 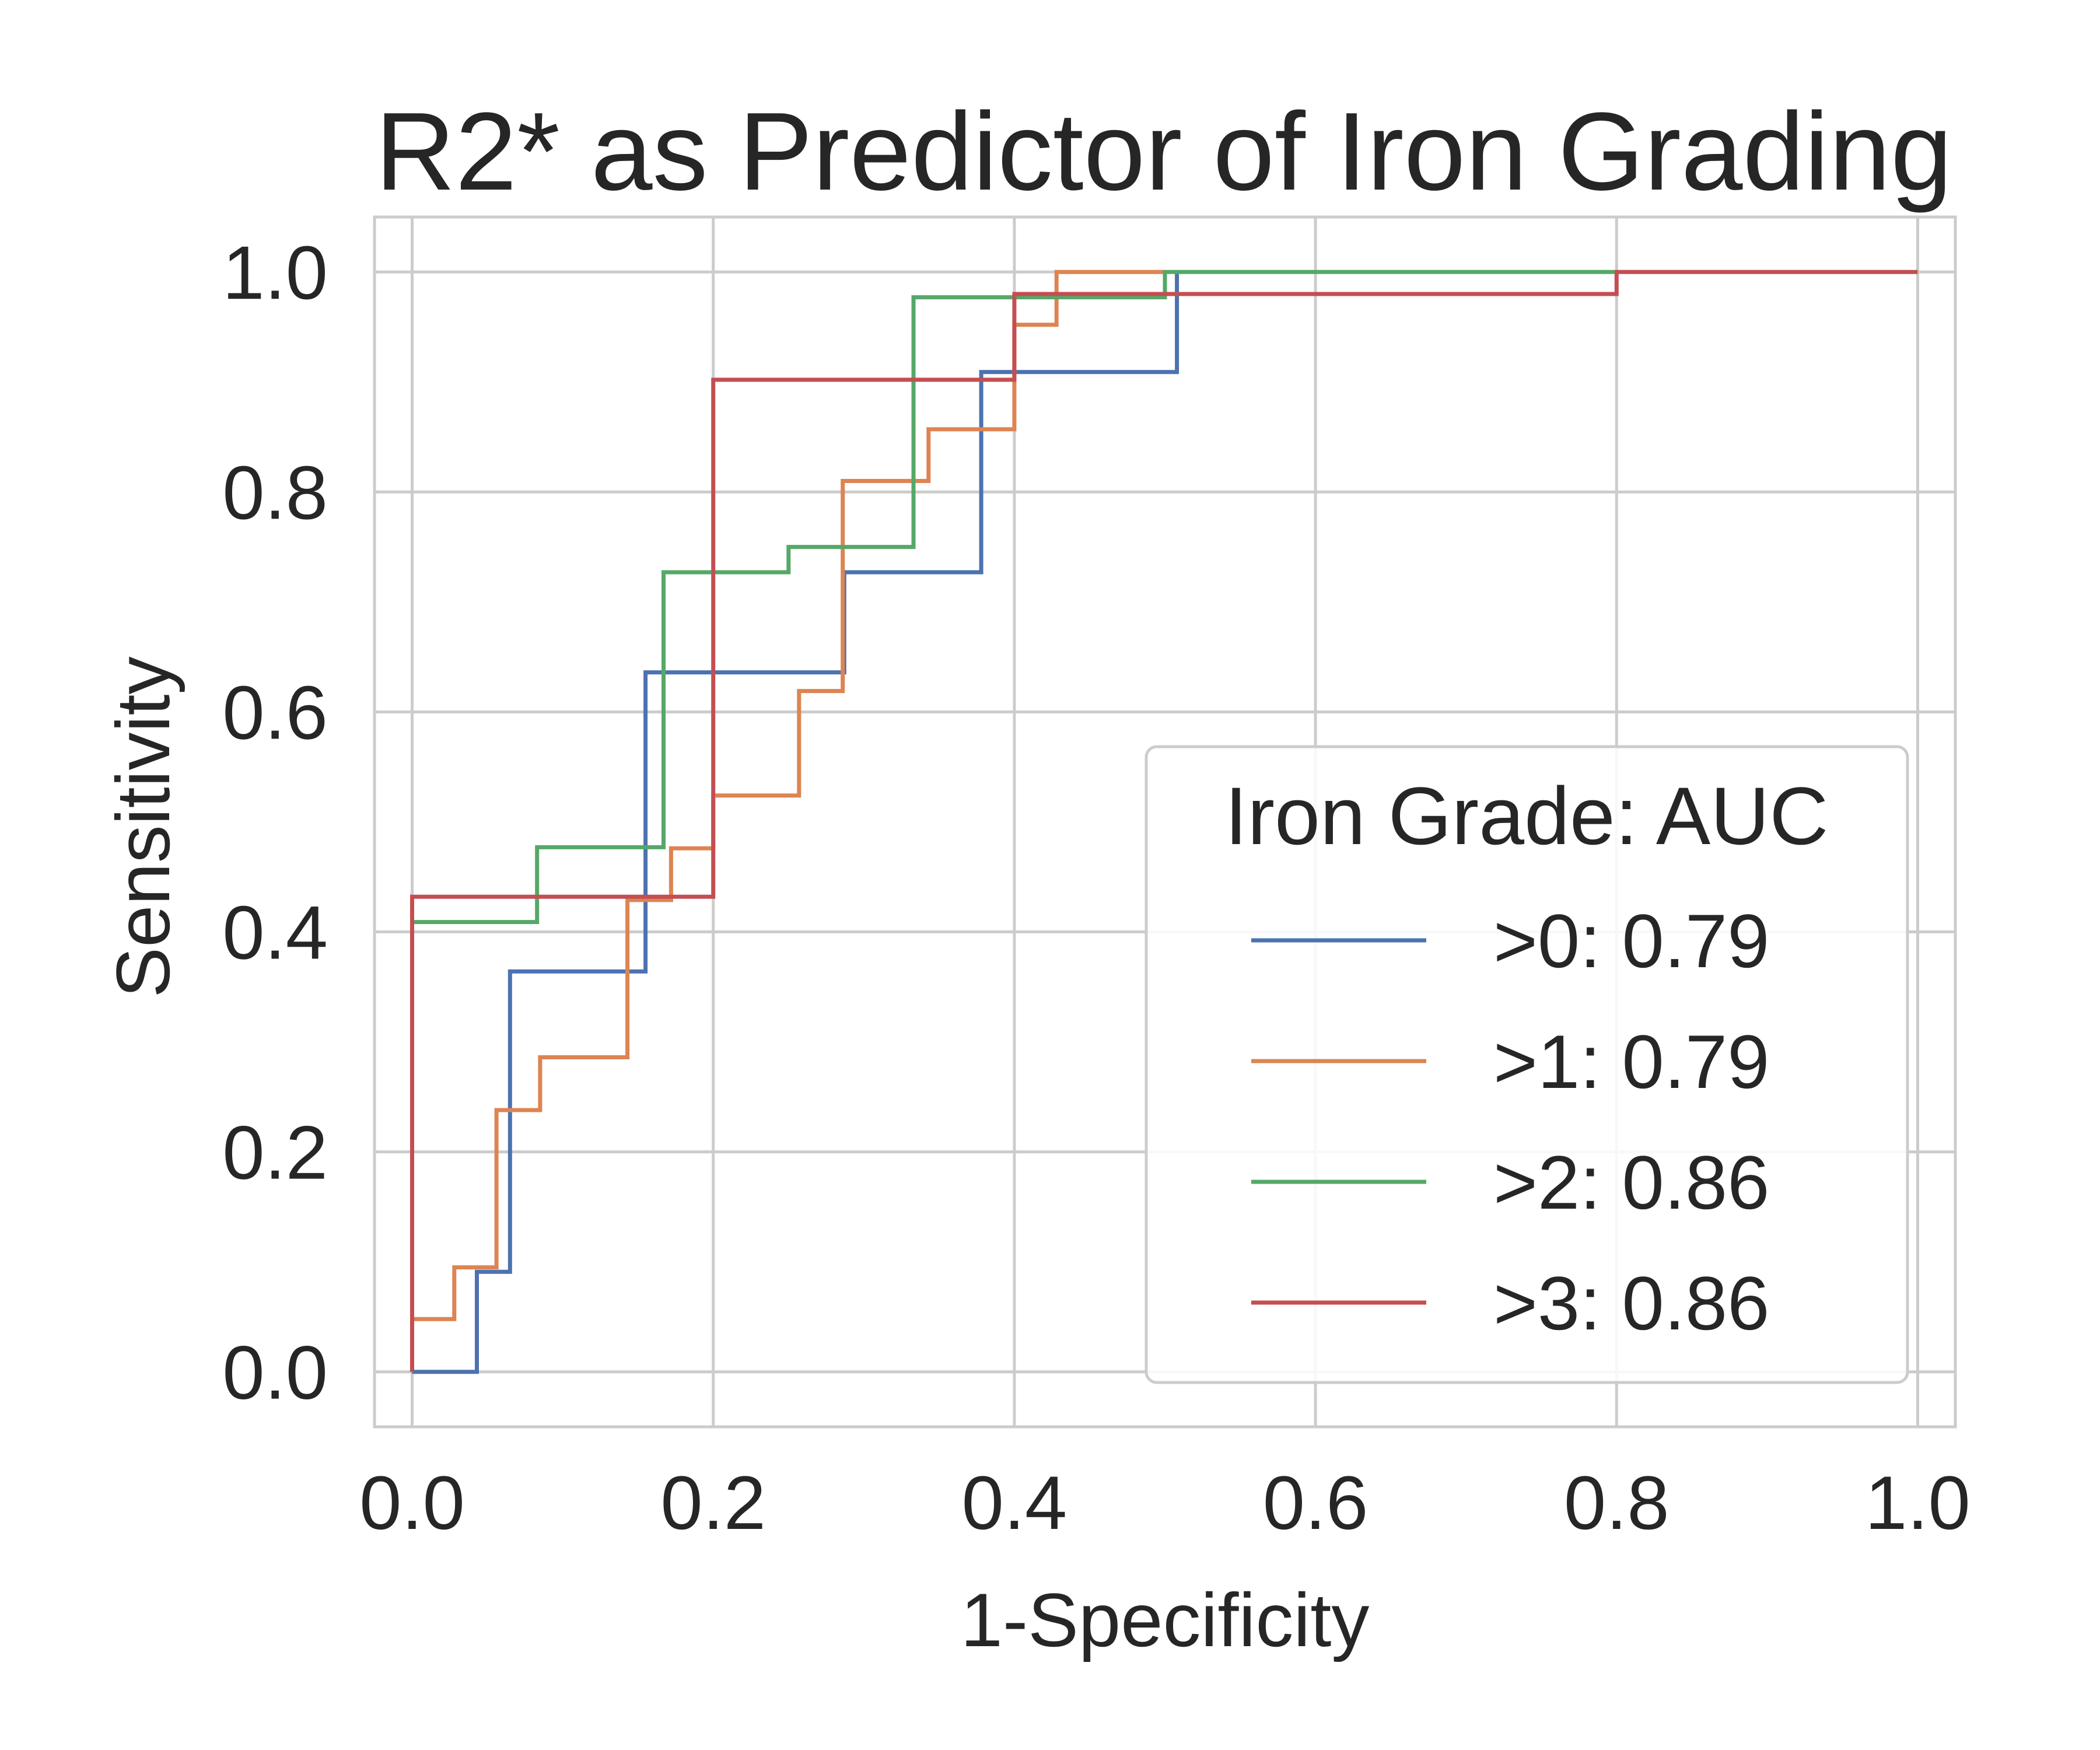 I want to click on x-tick-label: 0.0, so click(x=412, y=1503).